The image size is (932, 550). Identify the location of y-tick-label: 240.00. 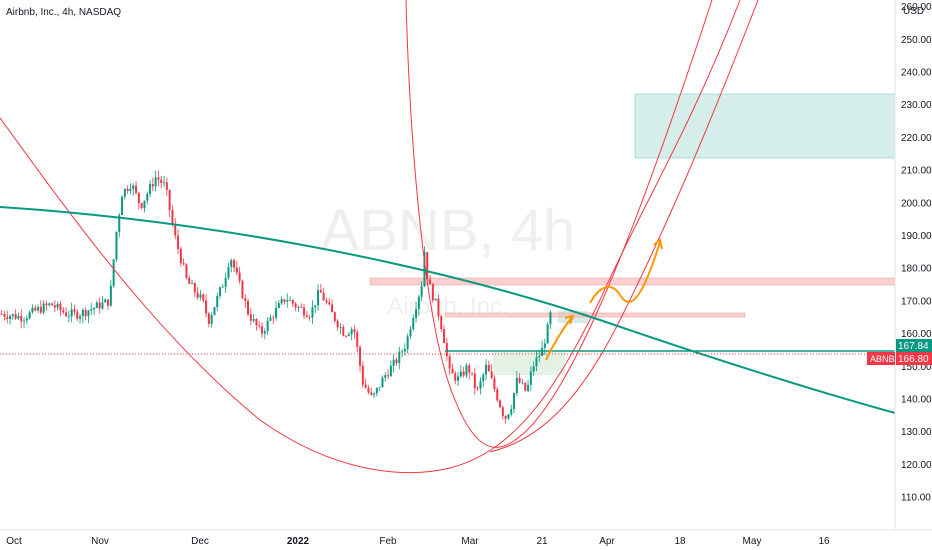
(916, 73).